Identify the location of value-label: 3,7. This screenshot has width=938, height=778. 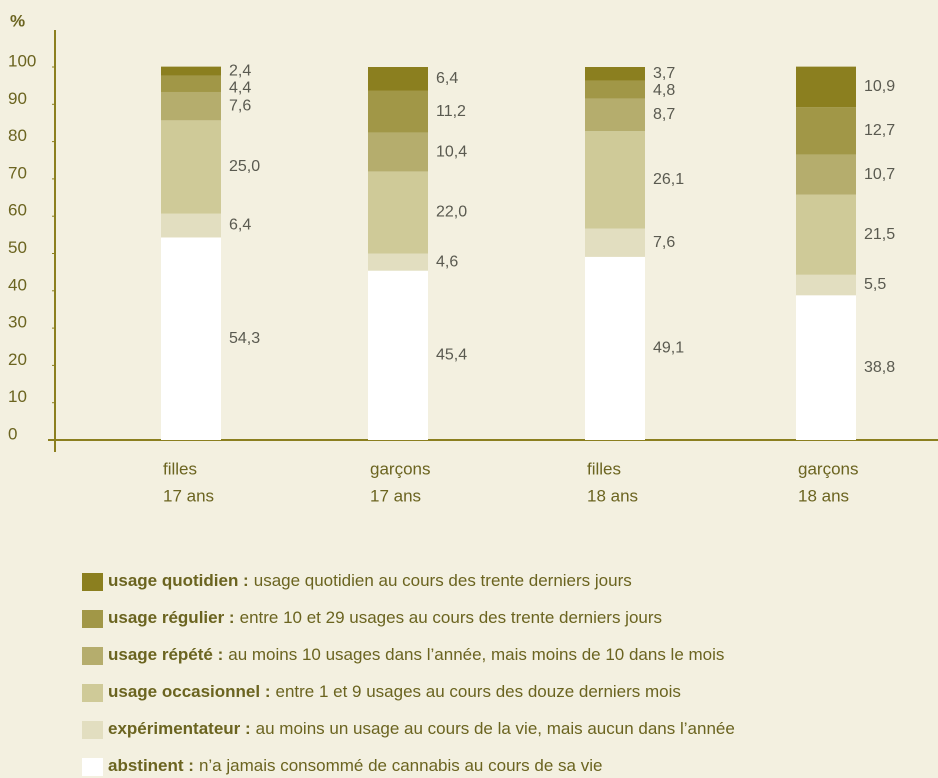
(664, 73).